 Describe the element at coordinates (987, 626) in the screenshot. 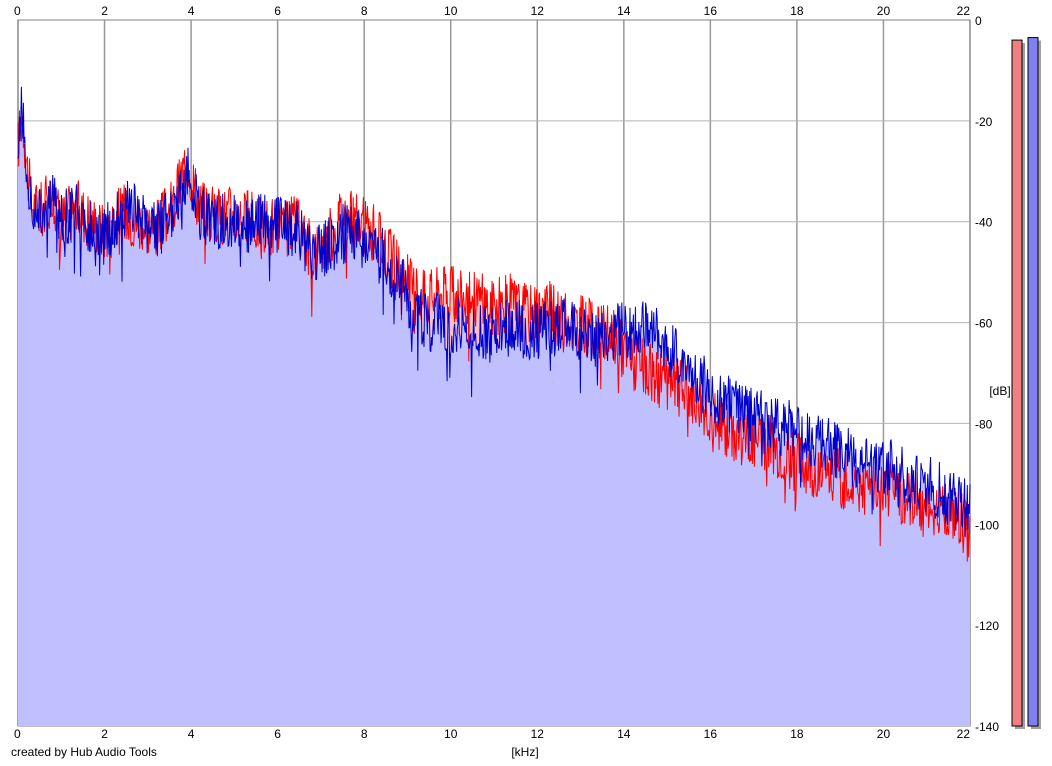

I see `y-tick-label: -120` at that location.